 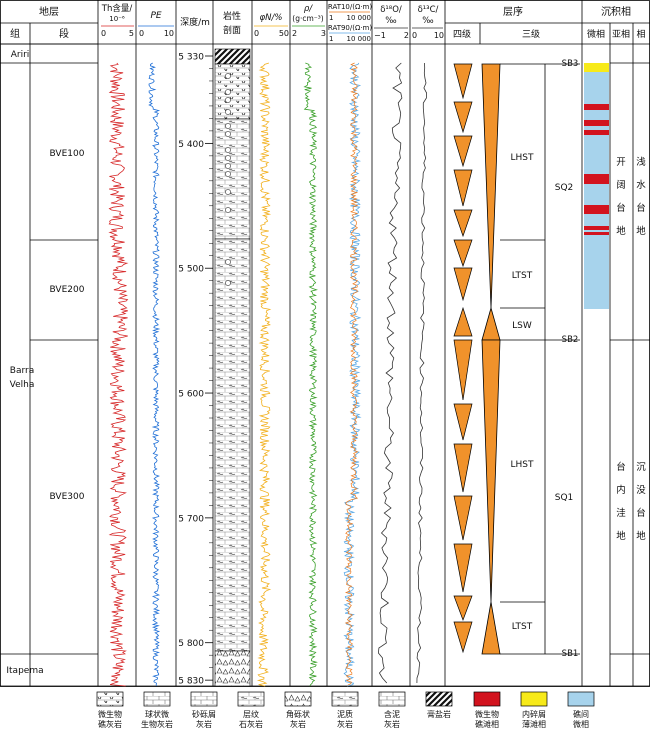 I want to click on rt90-max: 10 000, so click(x=359, y=39).